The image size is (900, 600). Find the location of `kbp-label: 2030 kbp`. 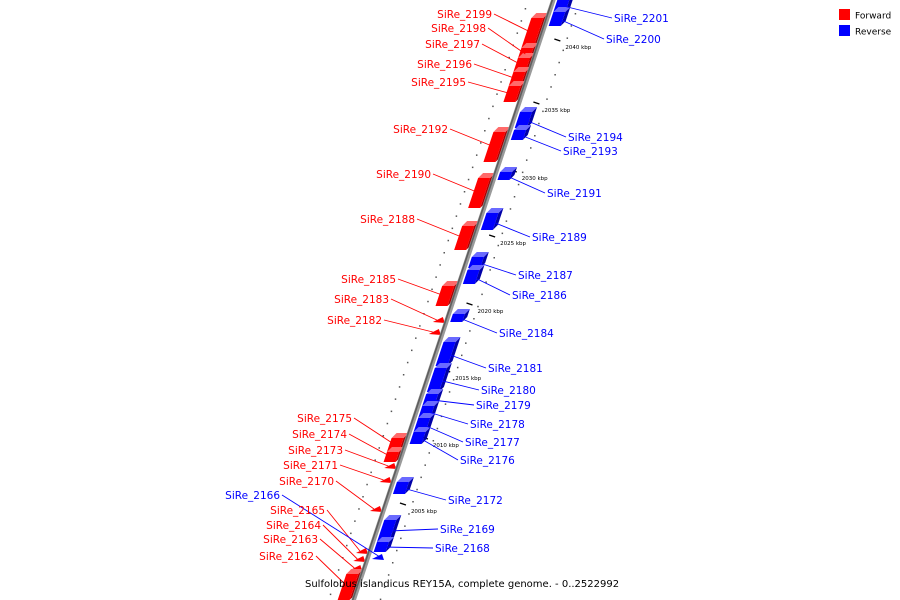

kbp-label: 2030 kbp is located at coordinates (535, 179).